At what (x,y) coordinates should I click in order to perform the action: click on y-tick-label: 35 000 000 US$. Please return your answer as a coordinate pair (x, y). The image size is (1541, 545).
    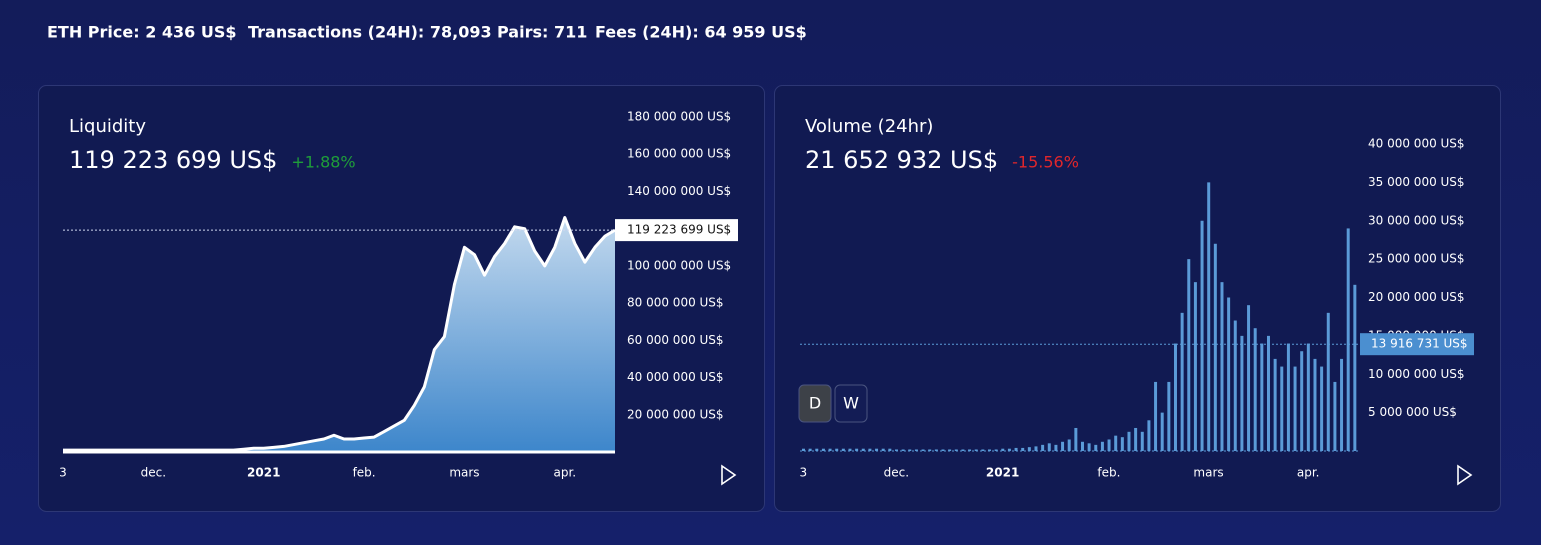
    Looking at the image, I should click on (1416, 182).